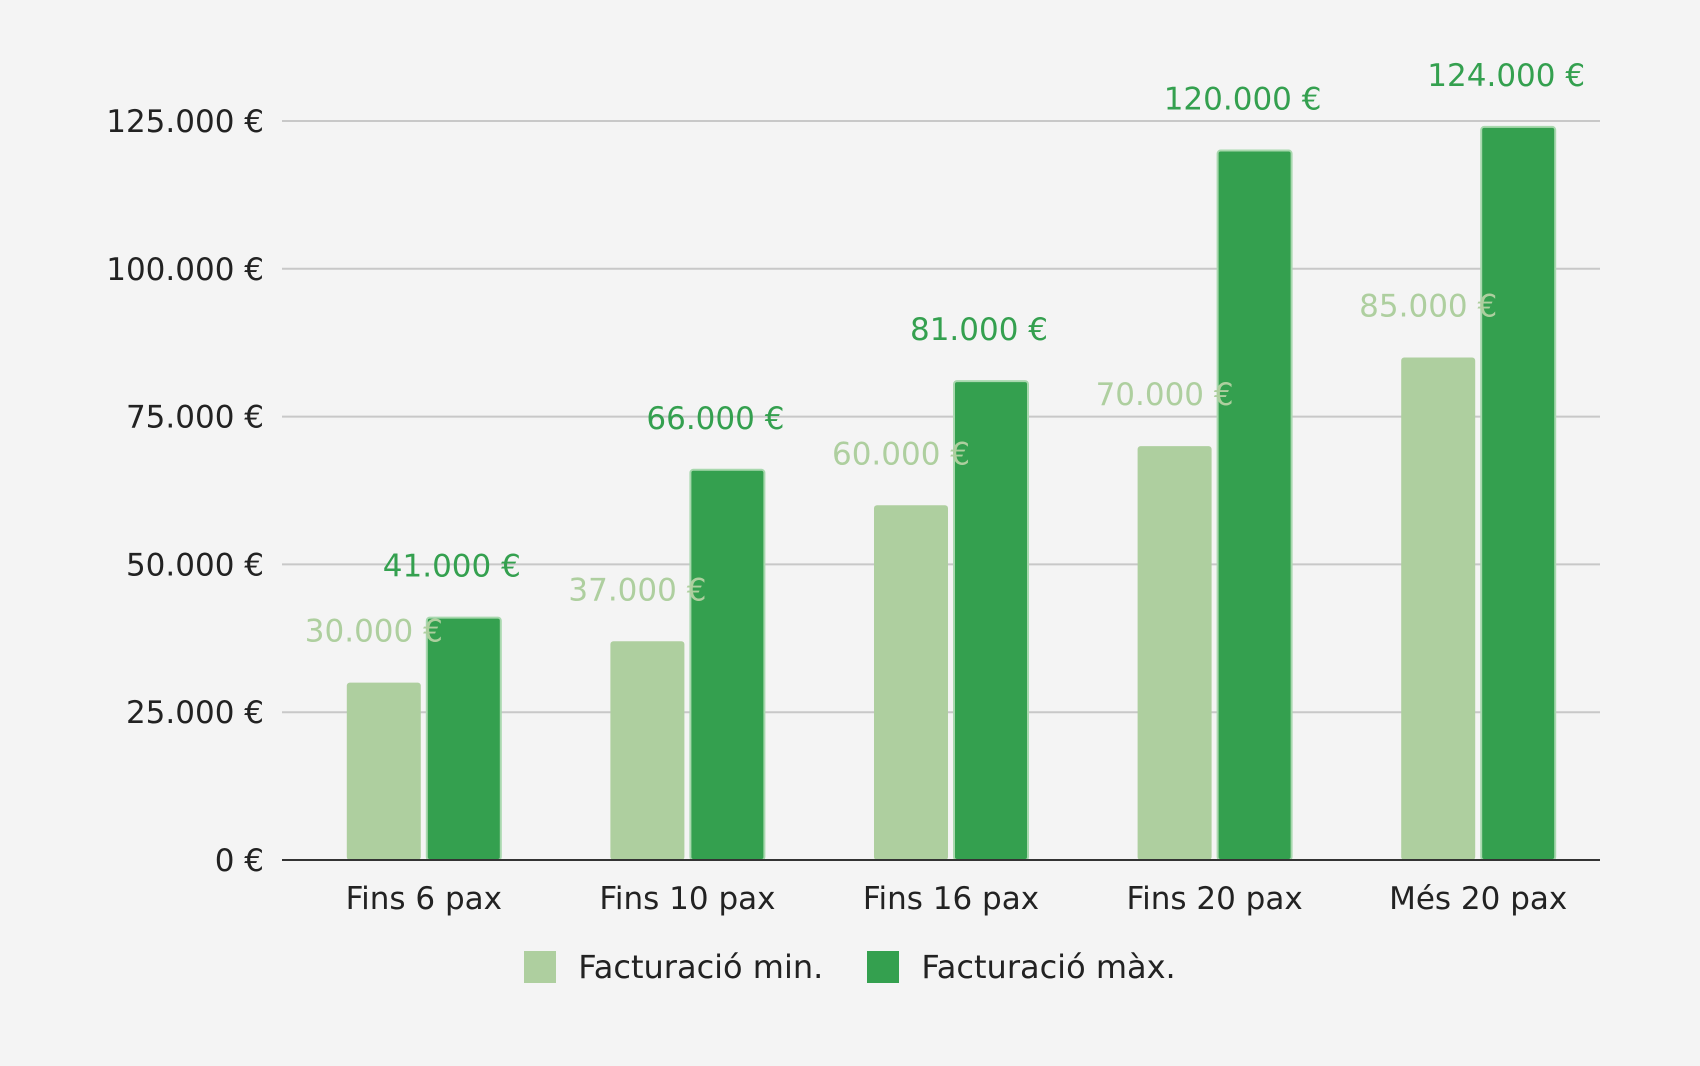  What do you see at coordinates (687, 899) in the screenshot?
I see `x-tick-label: Fins 10 pax` at bounding box center [687, 899].